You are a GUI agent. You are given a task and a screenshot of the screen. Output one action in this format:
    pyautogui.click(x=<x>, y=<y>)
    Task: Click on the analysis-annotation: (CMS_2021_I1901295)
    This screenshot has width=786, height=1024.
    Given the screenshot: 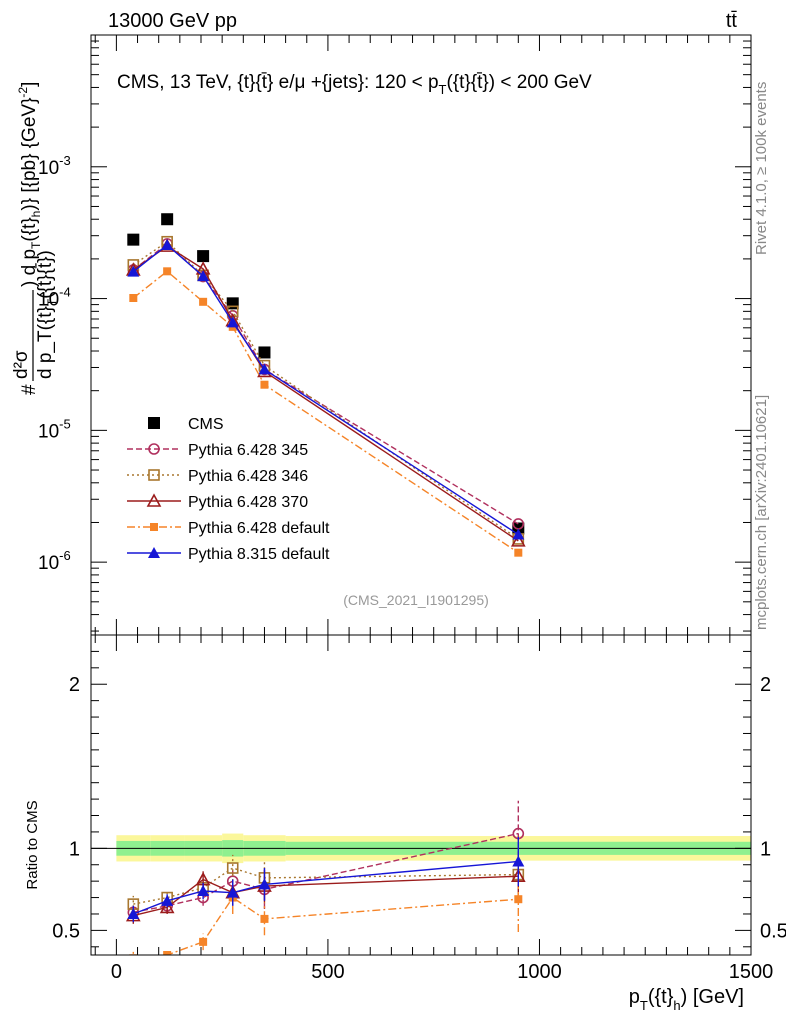 What is the action you would take?
    pyautogui.click(x=416, y=600)
    